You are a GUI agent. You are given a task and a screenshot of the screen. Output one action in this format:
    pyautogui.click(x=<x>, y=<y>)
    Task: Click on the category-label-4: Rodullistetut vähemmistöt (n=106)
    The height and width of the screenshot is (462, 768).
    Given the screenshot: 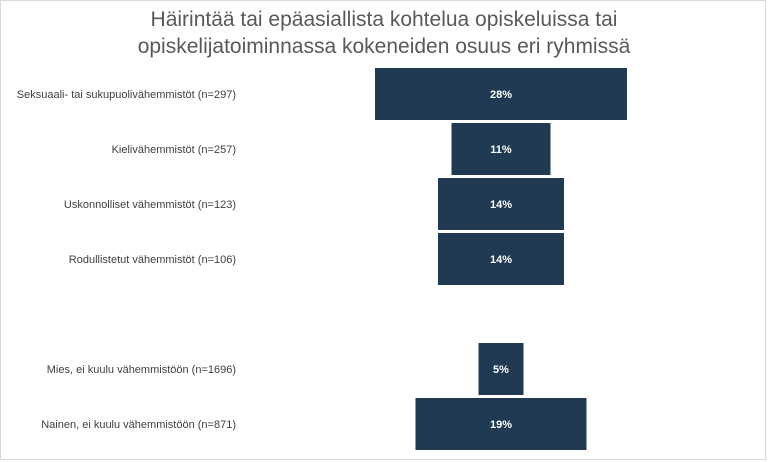 What is the action you would take?
    pyautogui.click(x=152, y=260)
    